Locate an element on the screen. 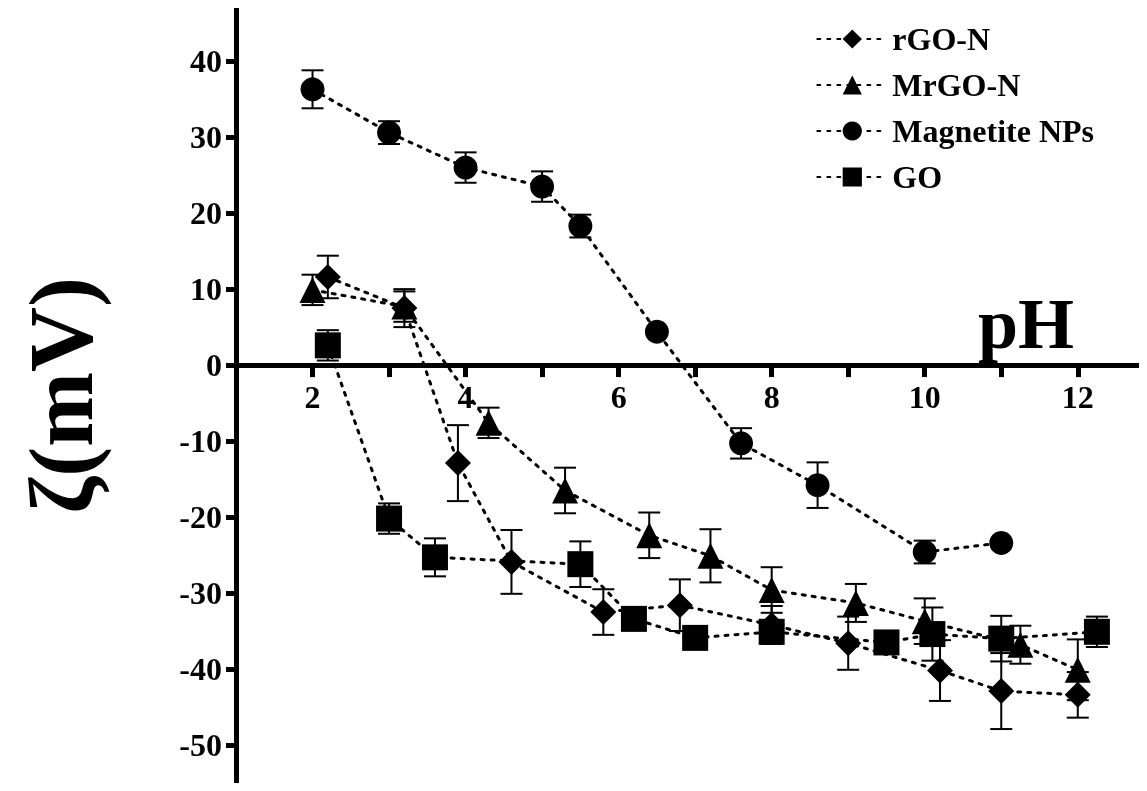 This screenshot has width=1147, height=791. legend-label: MrGO-N is located at coordinates (956, 85).